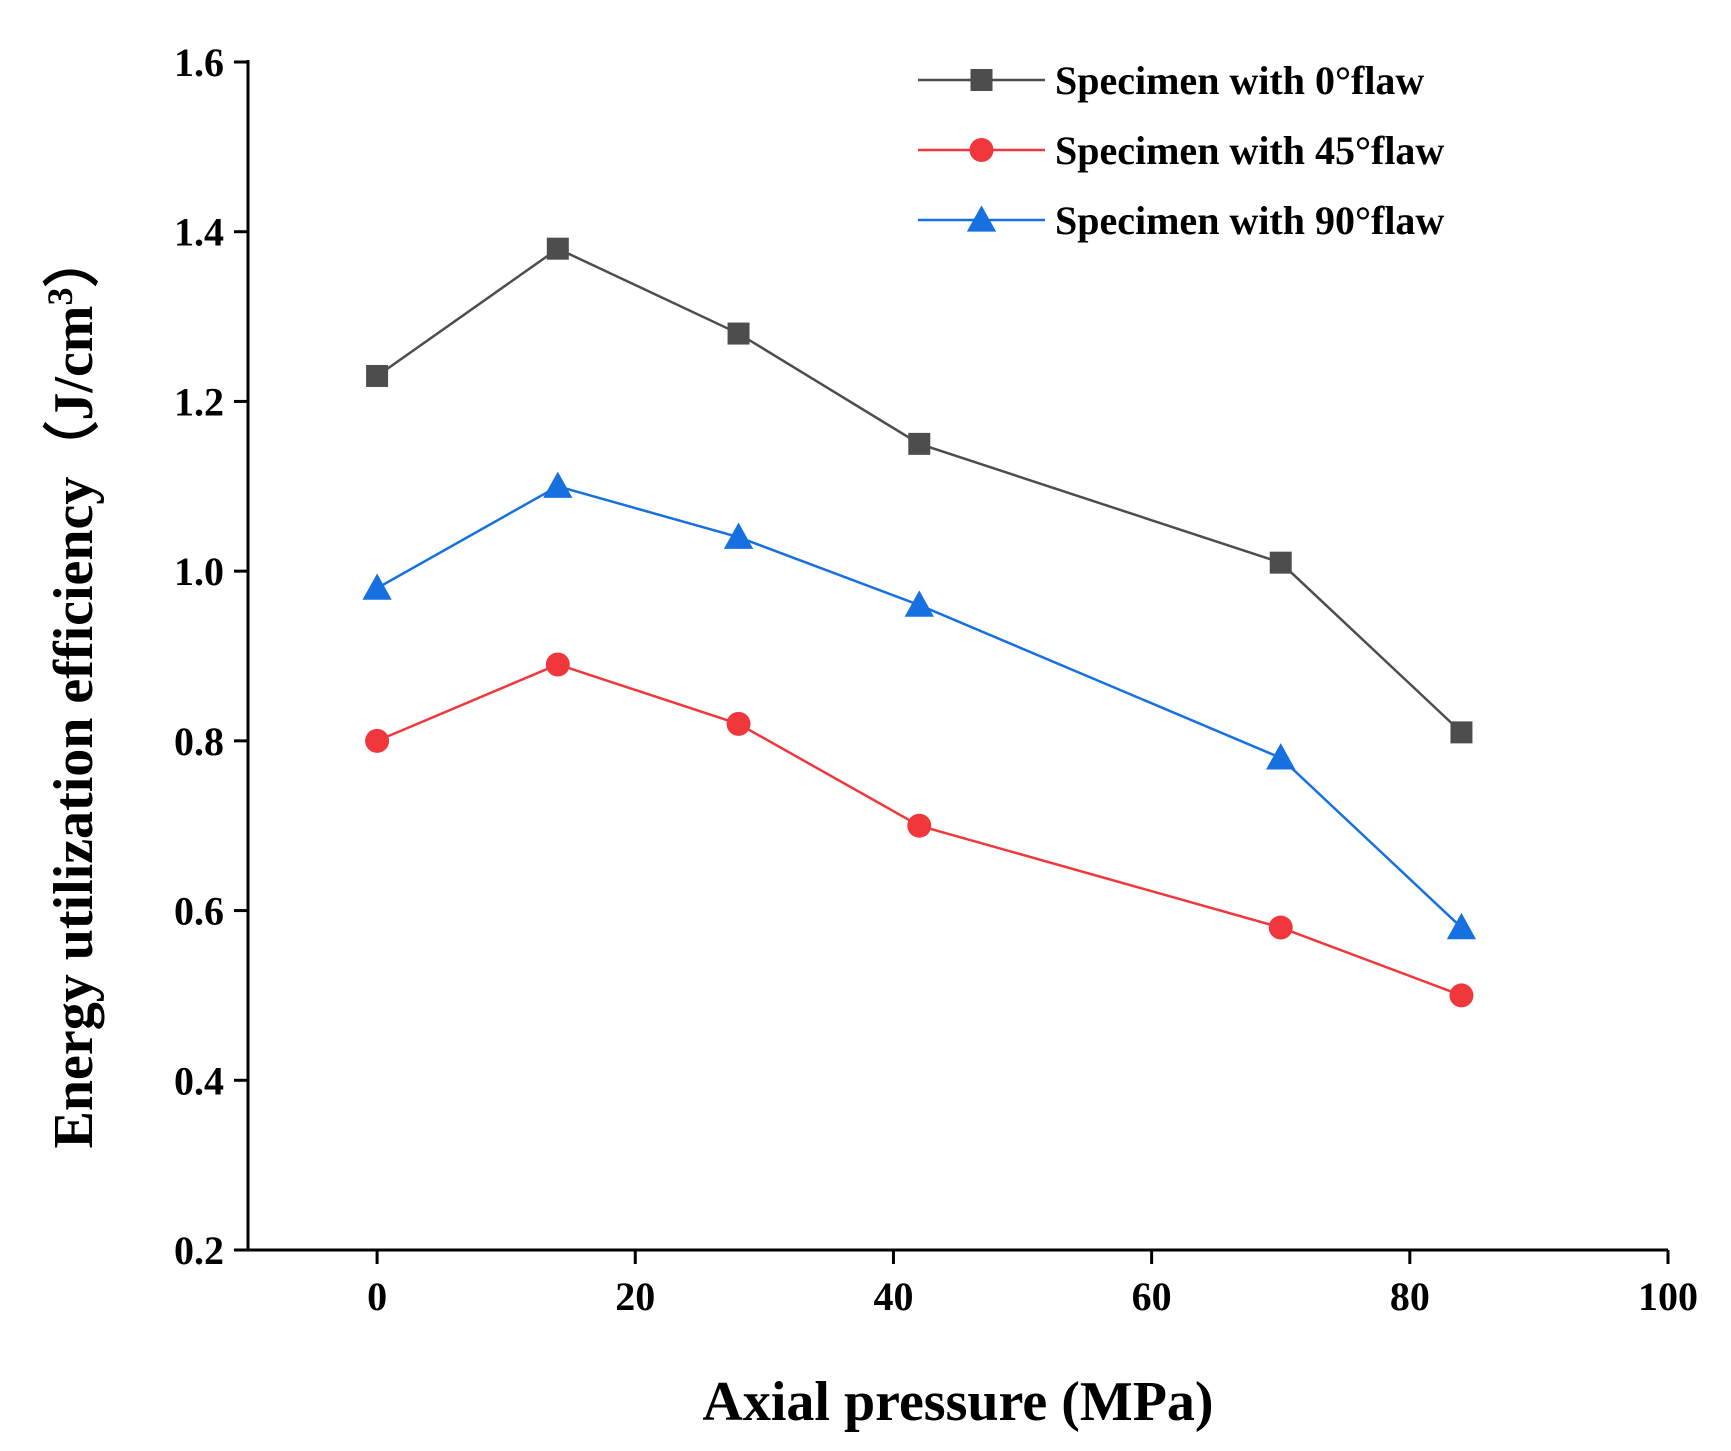  Describe the element at coordinates (893, 1296) in the screenshot. I see `x-tick-label: 40` at that location.